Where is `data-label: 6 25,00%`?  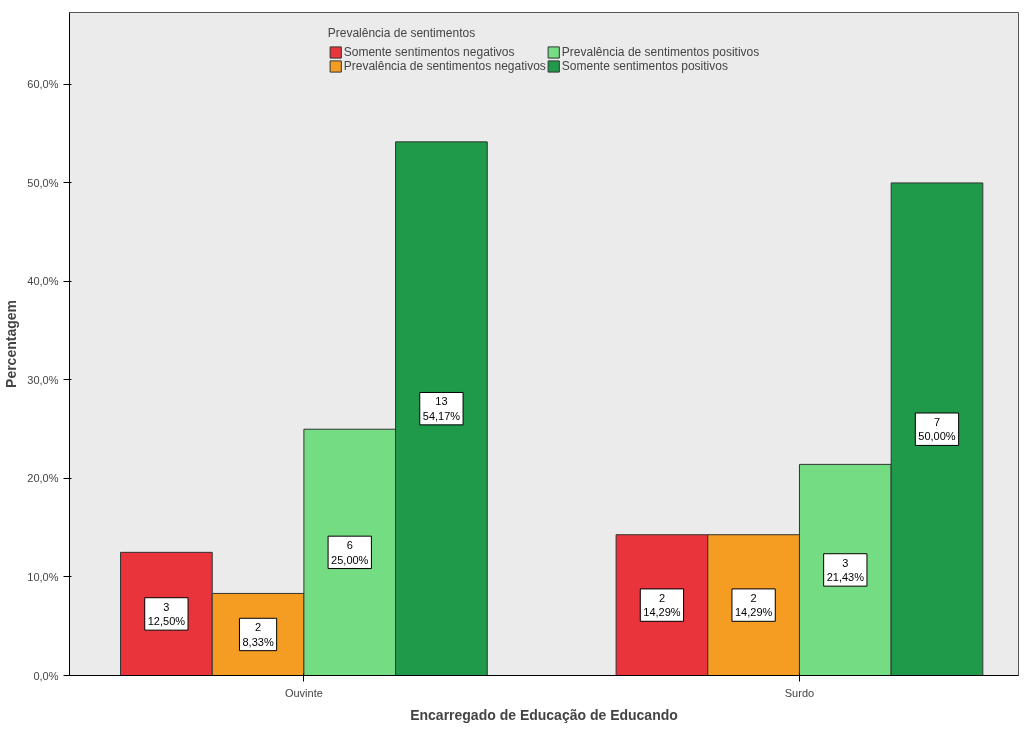
data-label: 6 25,00% is located at coordinates (350, 552).